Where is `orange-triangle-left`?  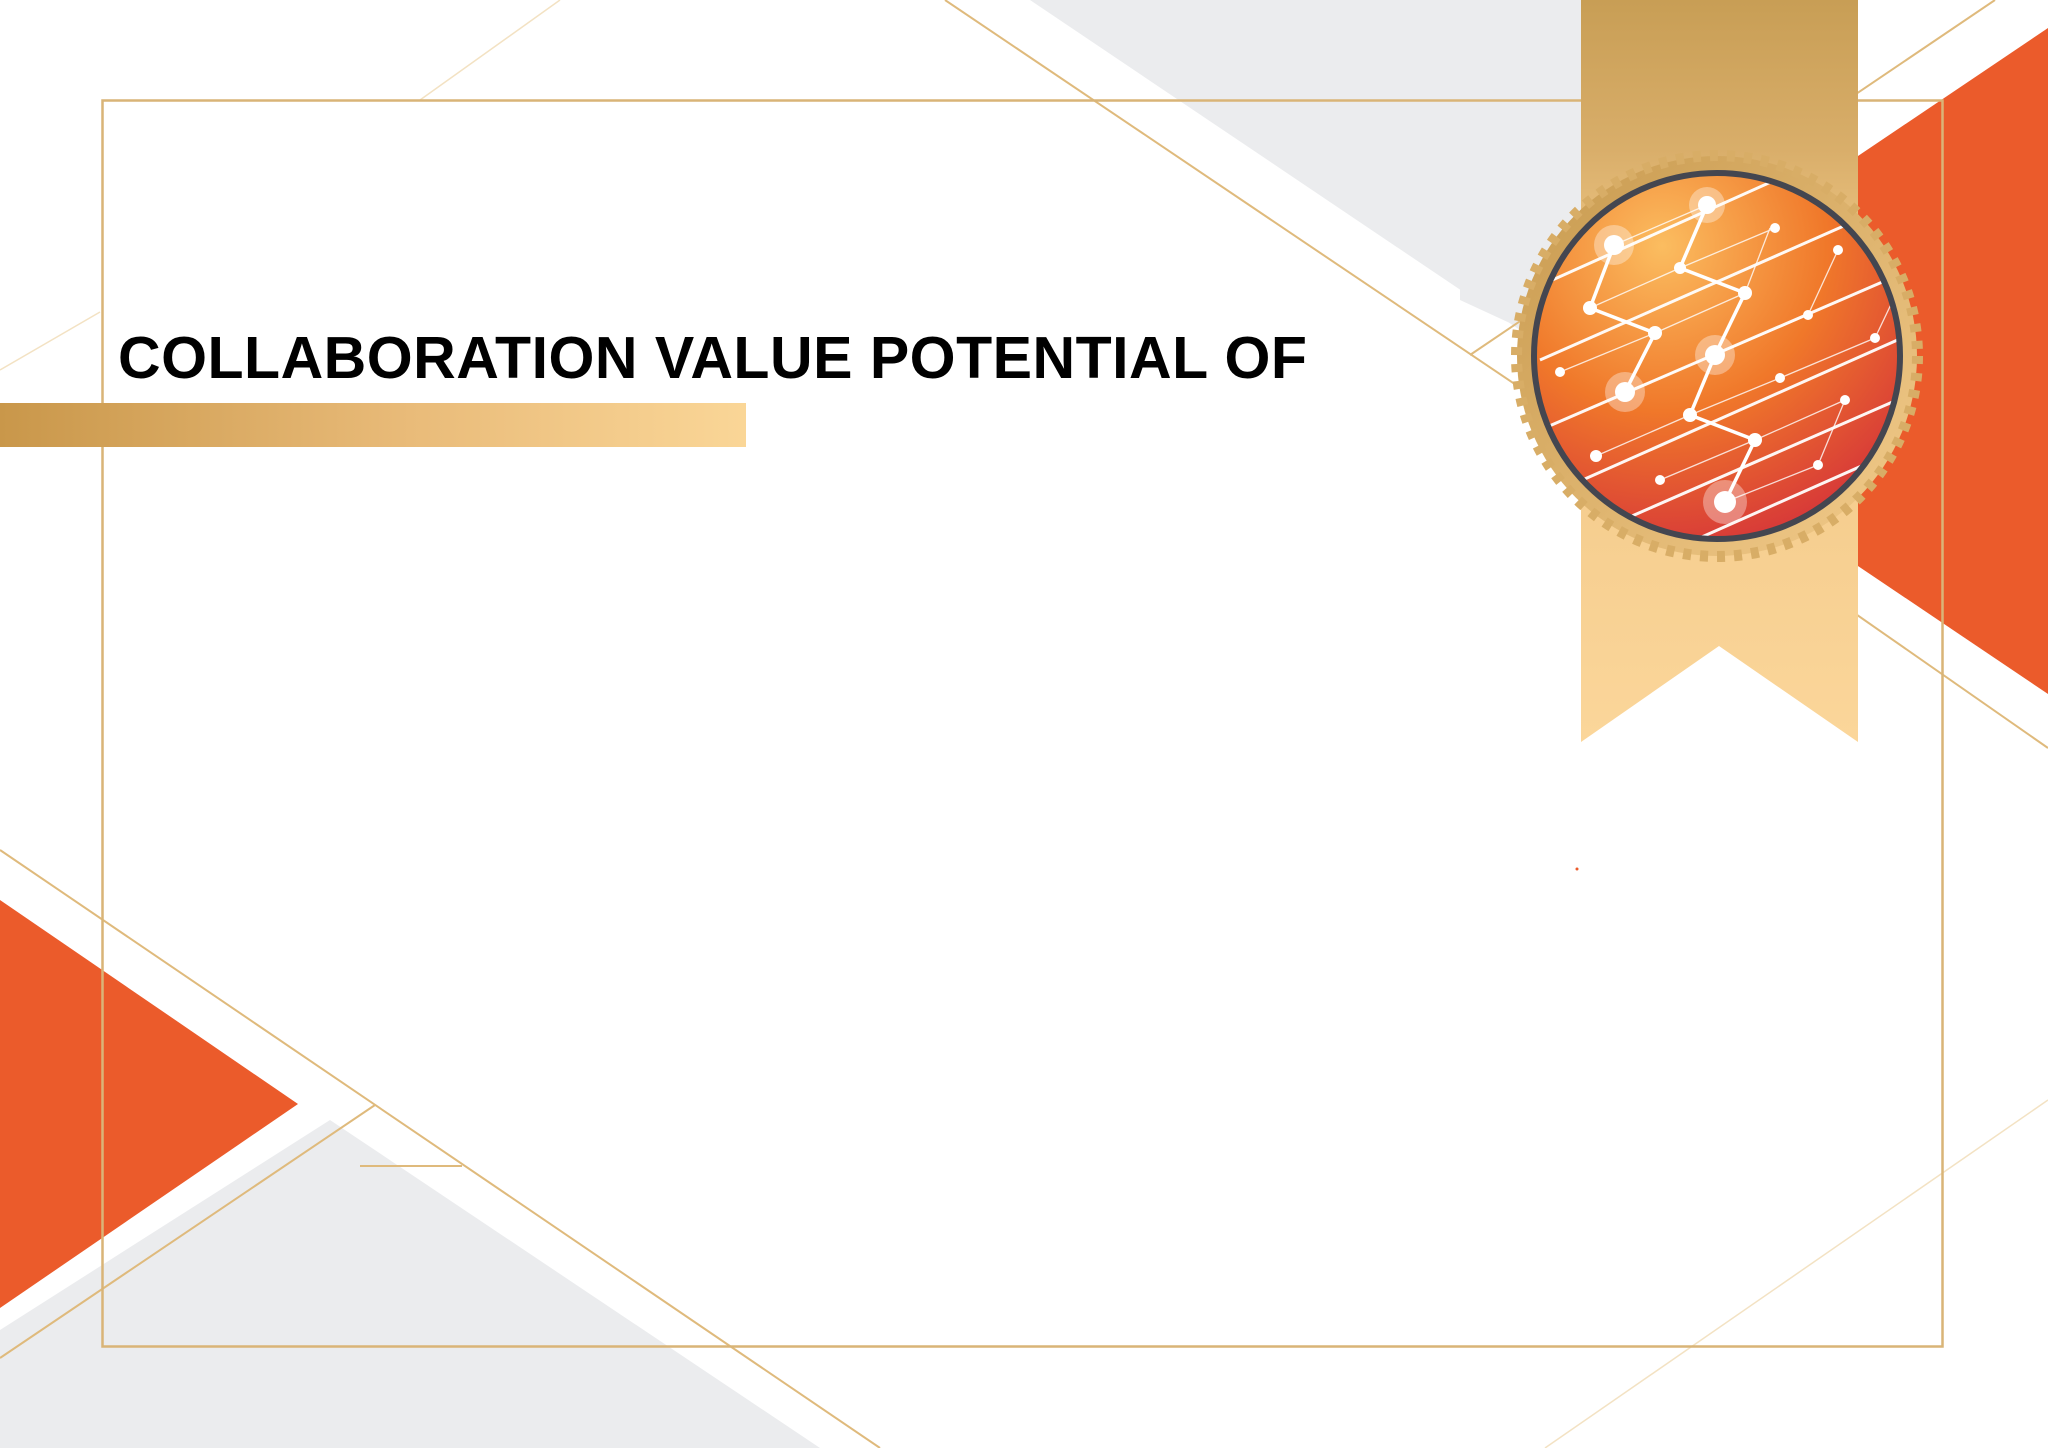
orange-triangle-left is located at coordinates (149, 1104).